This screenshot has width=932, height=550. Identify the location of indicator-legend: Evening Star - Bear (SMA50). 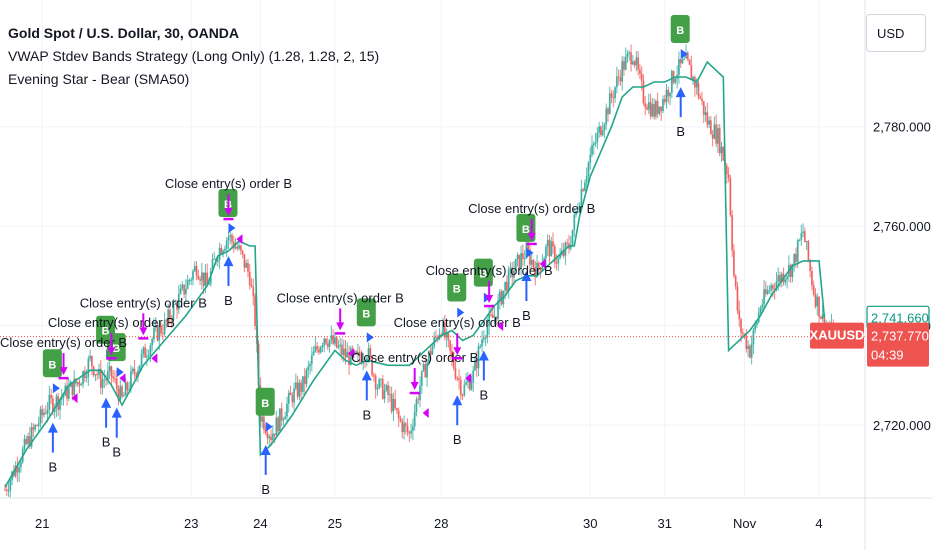
(99, 79).